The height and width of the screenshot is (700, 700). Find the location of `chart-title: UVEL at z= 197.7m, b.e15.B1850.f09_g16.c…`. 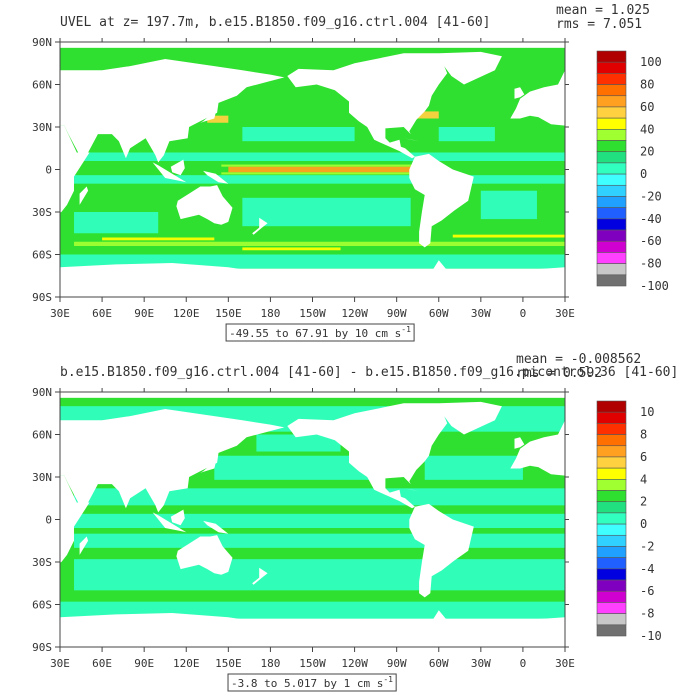

chart-title: UVEL at z= 197.7m, b.e15.B1850.f09_g16.c… is located at coordinates (275, 22).